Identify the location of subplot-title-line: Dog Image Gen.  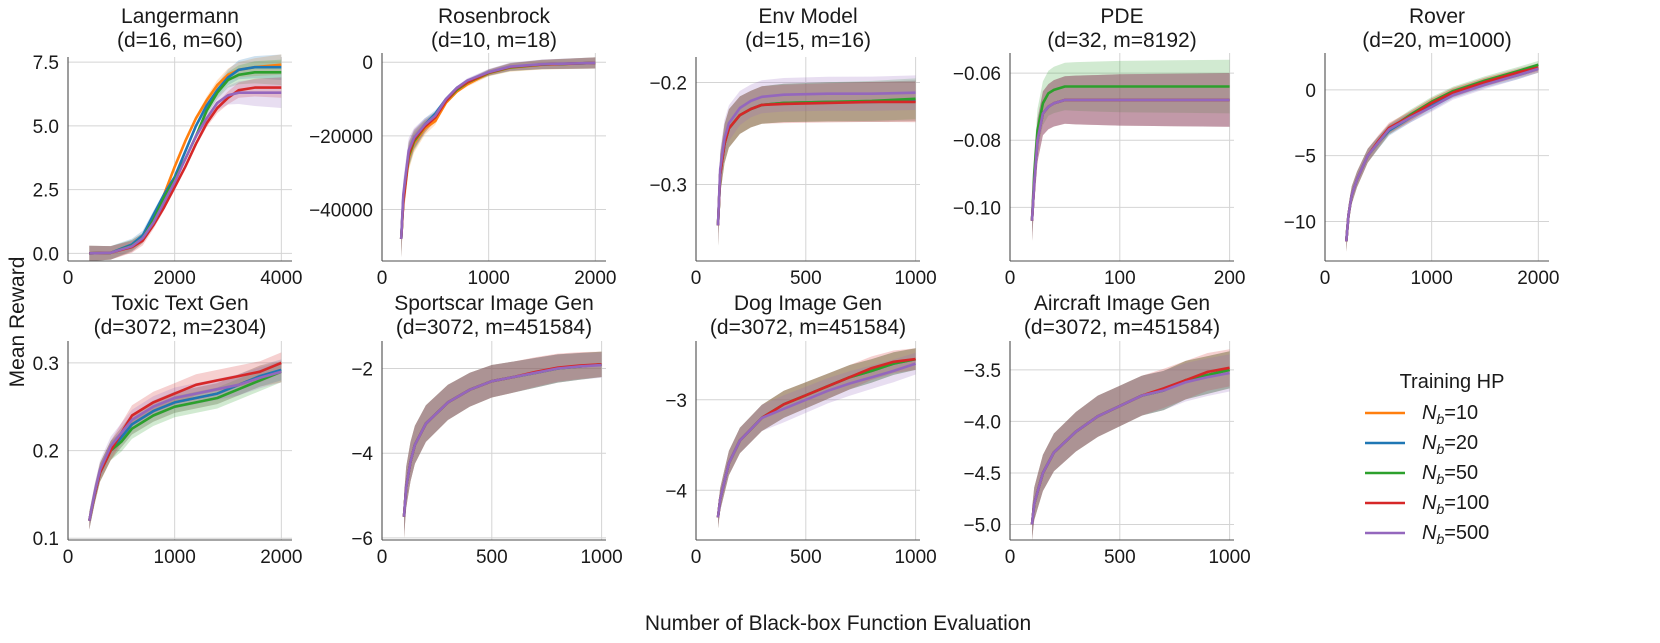
(808, 303).